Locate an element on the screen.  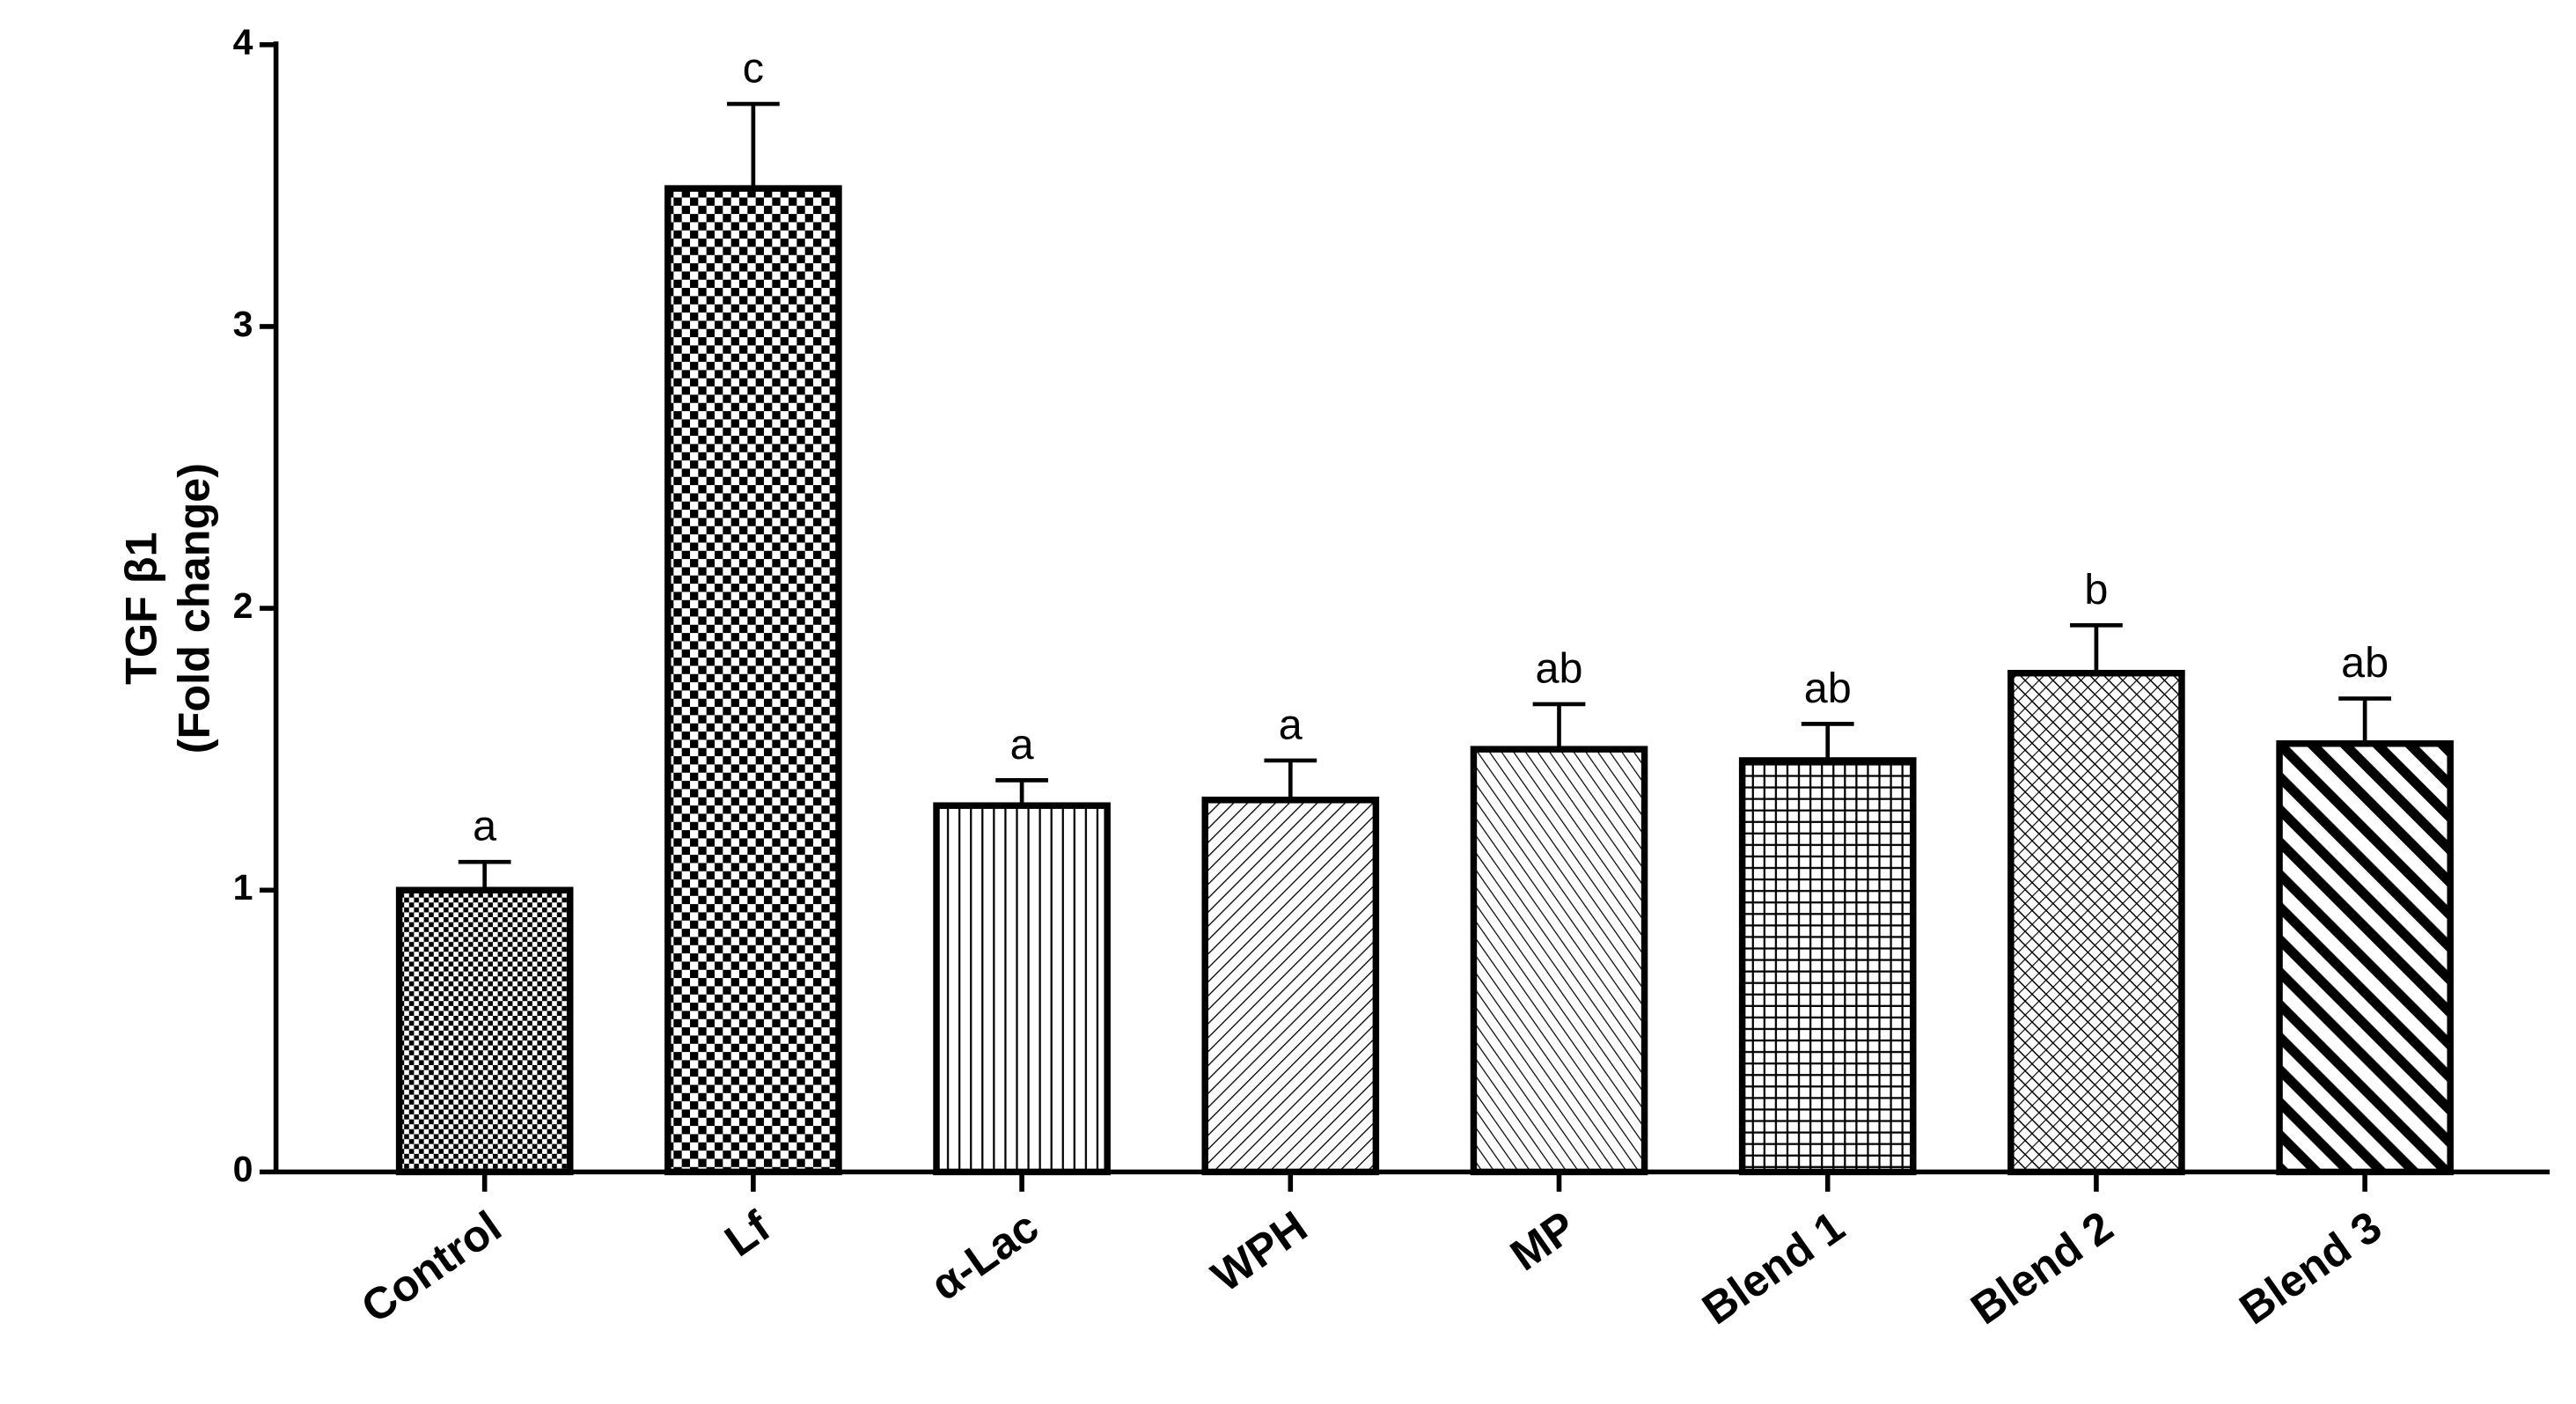
x-tick-label: Lf is located at coordinates (747, 1233).